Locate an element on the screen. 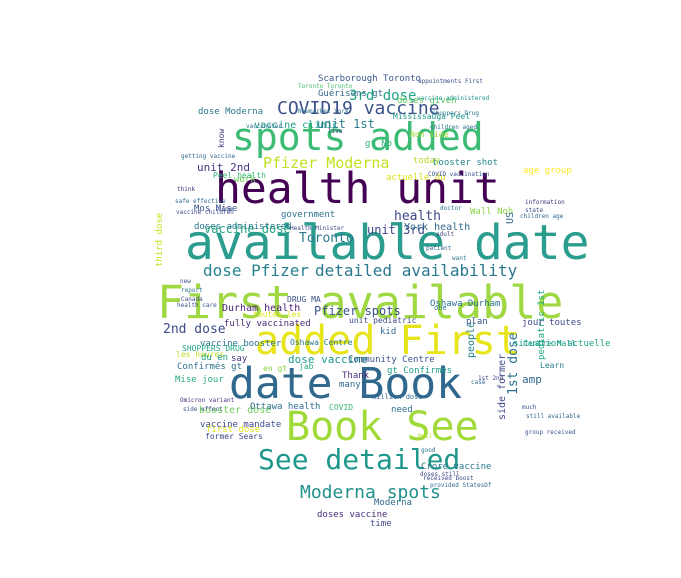 The image size is (681, 578). cloud-word: adult is located at coordinates (445, 234).